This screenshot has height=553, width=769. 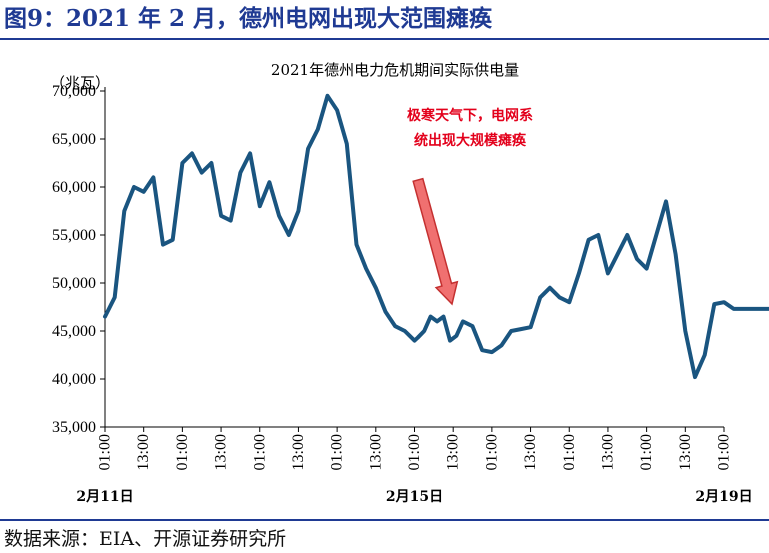 I want to click on y-tick-label: 45,000, so click(x=74, y=331).